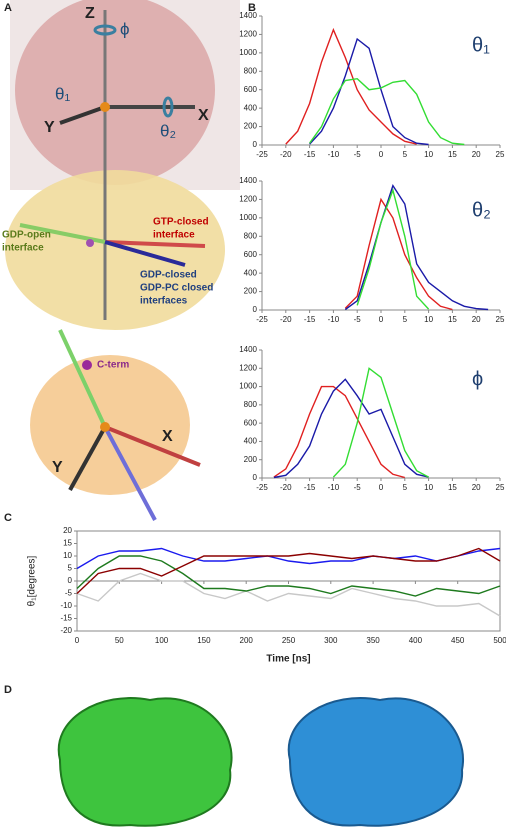 The height and width of the screenshot is (839, 506). I want to click on blue-ensemble, so click(376, 762).